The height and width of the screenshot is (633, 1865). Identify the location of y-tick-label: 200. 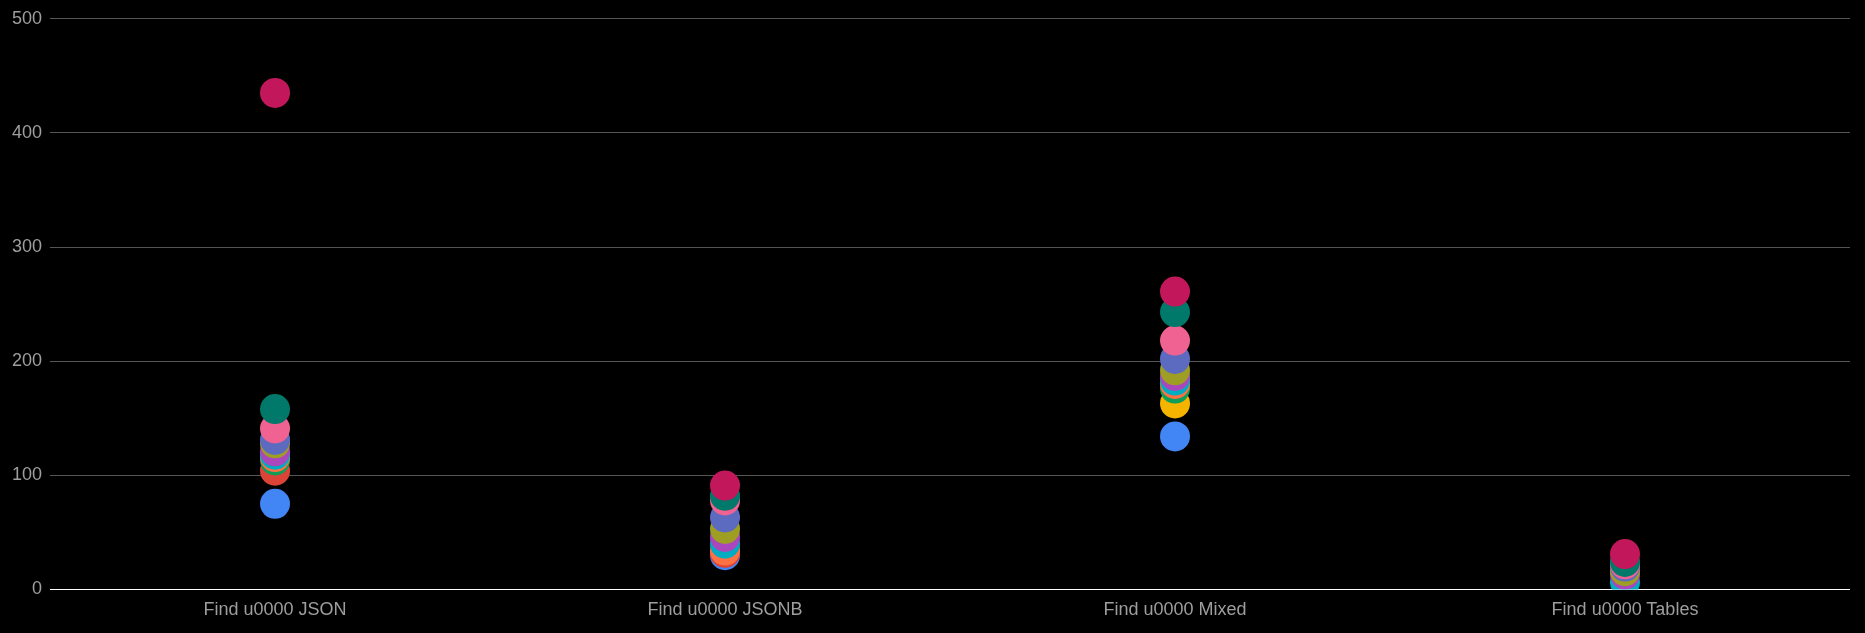
(27, 360).